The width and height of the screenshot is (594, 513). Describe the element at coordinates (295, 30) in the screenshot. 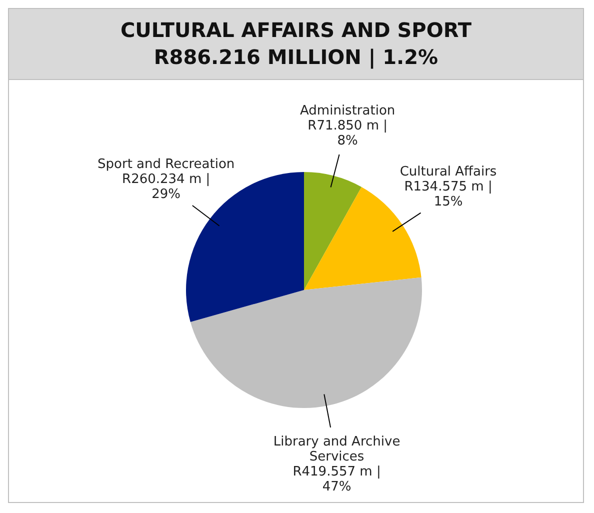

I see `chart-title: CULTURAL AFFAIRS AND SPORT` at that location.